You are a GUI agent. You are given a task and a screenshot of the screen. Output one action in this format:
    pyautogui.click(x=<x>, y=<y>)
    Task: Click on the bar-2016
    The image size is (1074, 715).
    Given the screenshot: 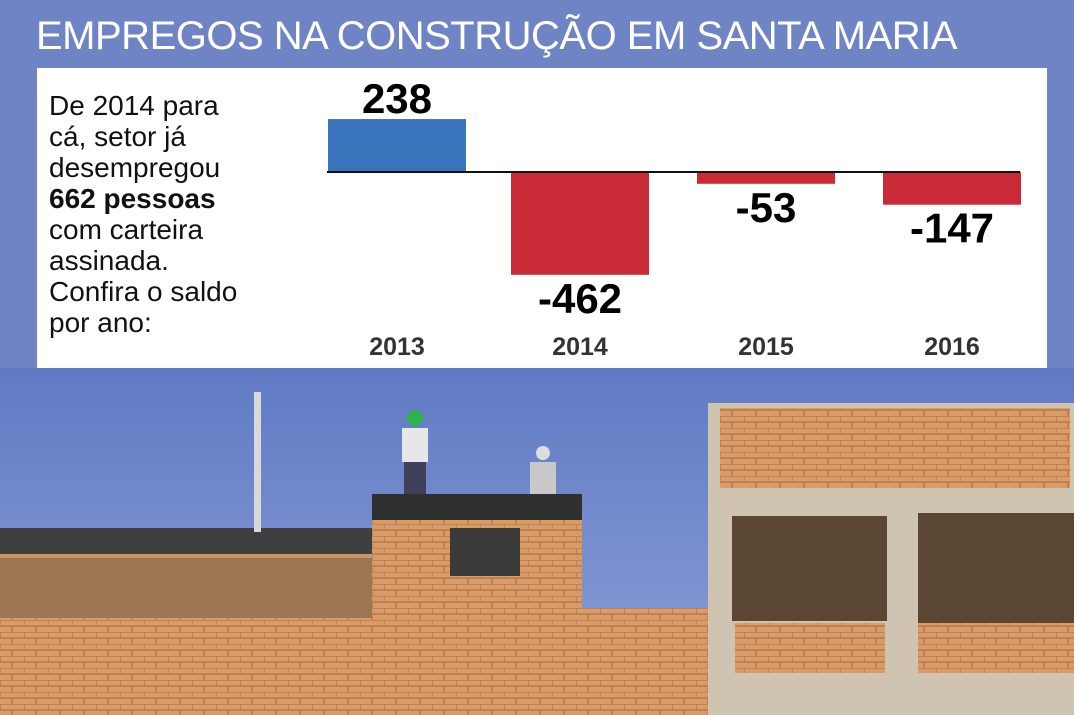 What is the action you would take?
    pyautogui.click(x=952, y=188)
    